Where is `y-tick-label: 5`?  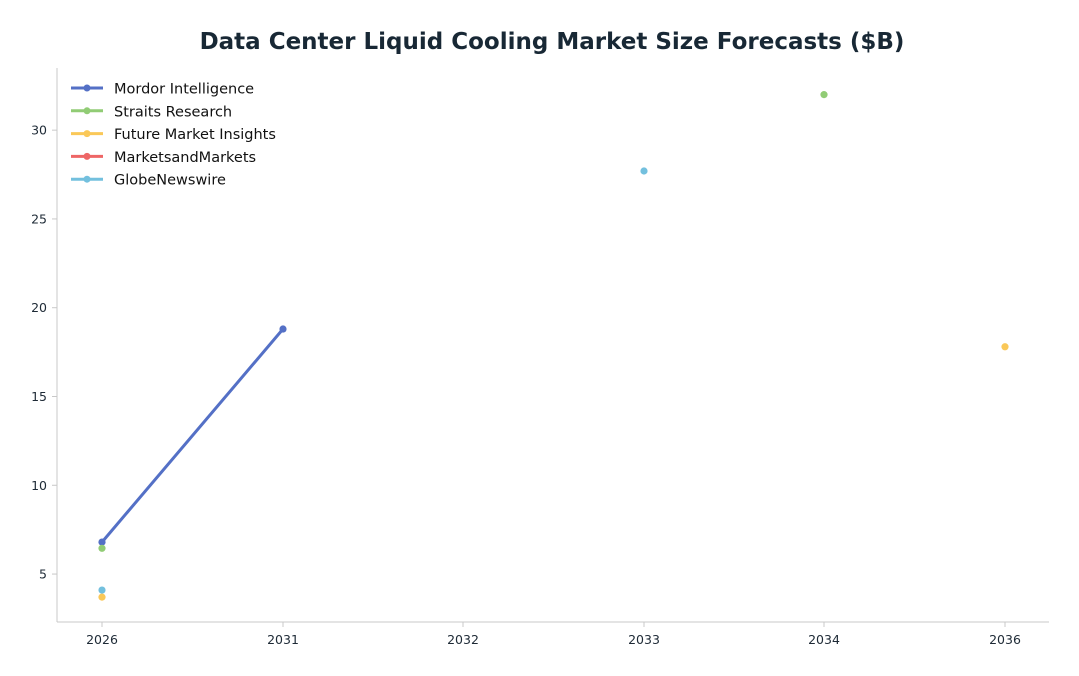 y-tick-label: 5 is located at coordinates (43, 574).